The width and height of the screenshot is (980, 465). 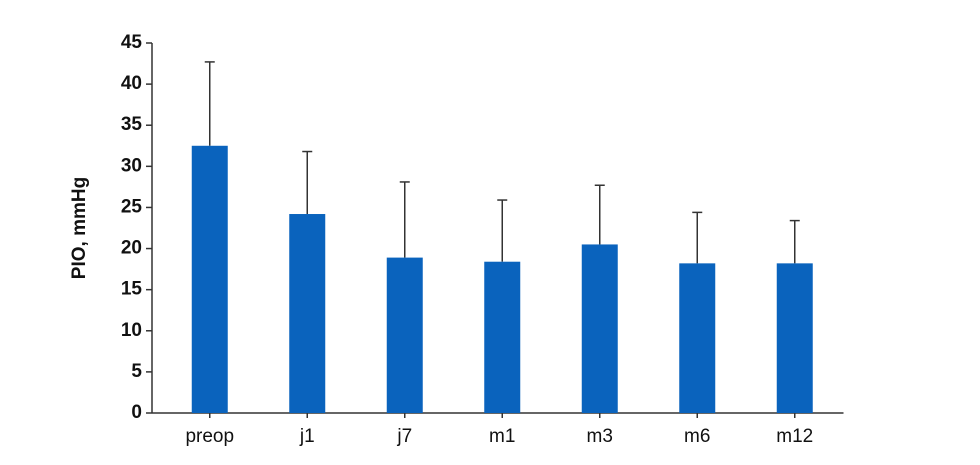 What do you see at coordinates (132, 124) in the screenshot?
I see `y-tick-label: 35` at bounding box center [132, 124].